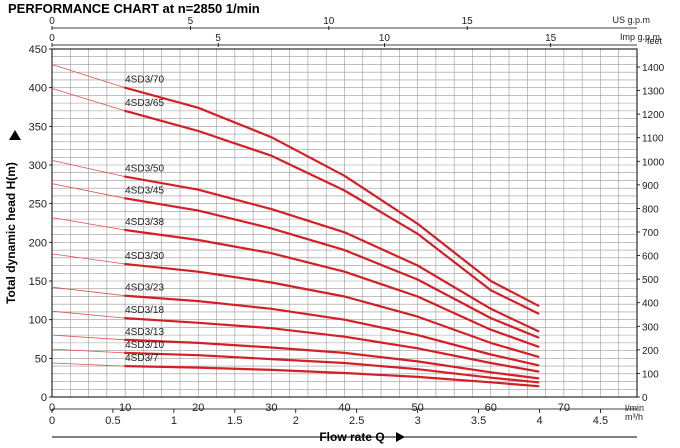 This screenshot has width=680, height=448. What do you see at coordinates (38, 282) in the screenshot?
I see `y-tick-label: 150` at bounding box center [38, 282].